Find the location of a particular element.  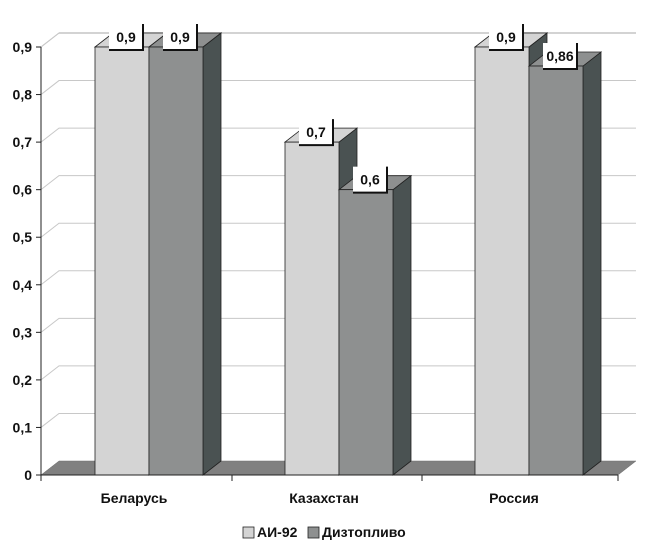

side-wall-outline is located at coordinates (50, 253).